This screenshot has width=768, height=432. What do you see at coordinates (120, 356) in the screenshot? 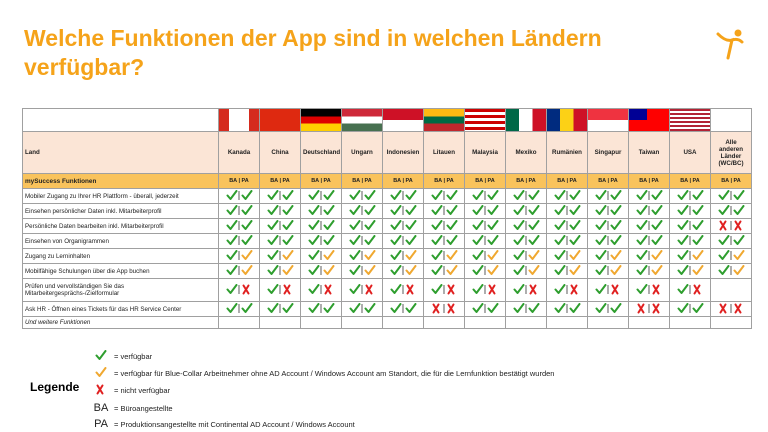
I see `legend-item: = verfügbar` at bounding box center [120, 356].